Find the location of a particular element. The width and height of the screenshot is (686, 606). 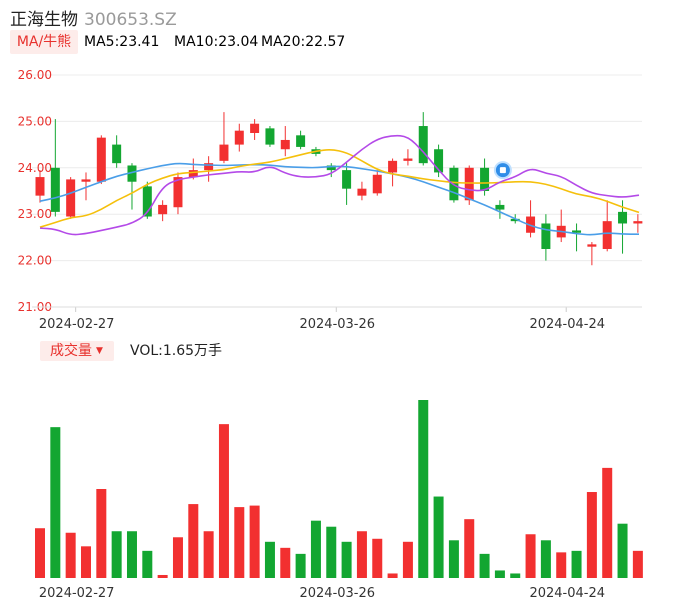

ma5-line is located at coordinates (339, 185).